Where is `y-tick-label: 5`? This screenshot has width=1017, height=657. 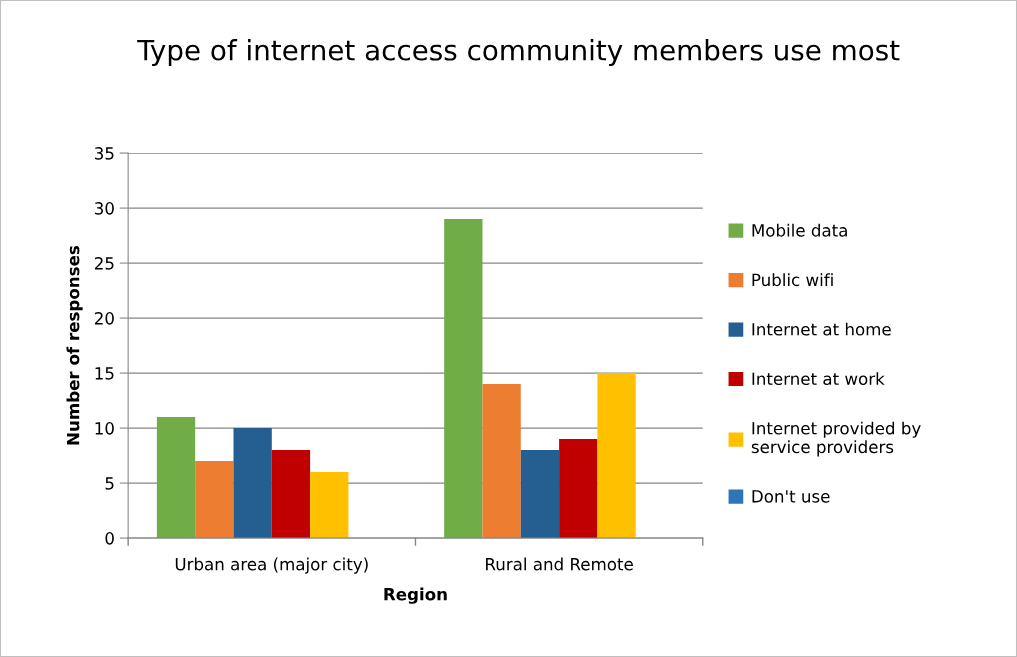
y-tick-label: 5 is located at coordinates (109, 483).